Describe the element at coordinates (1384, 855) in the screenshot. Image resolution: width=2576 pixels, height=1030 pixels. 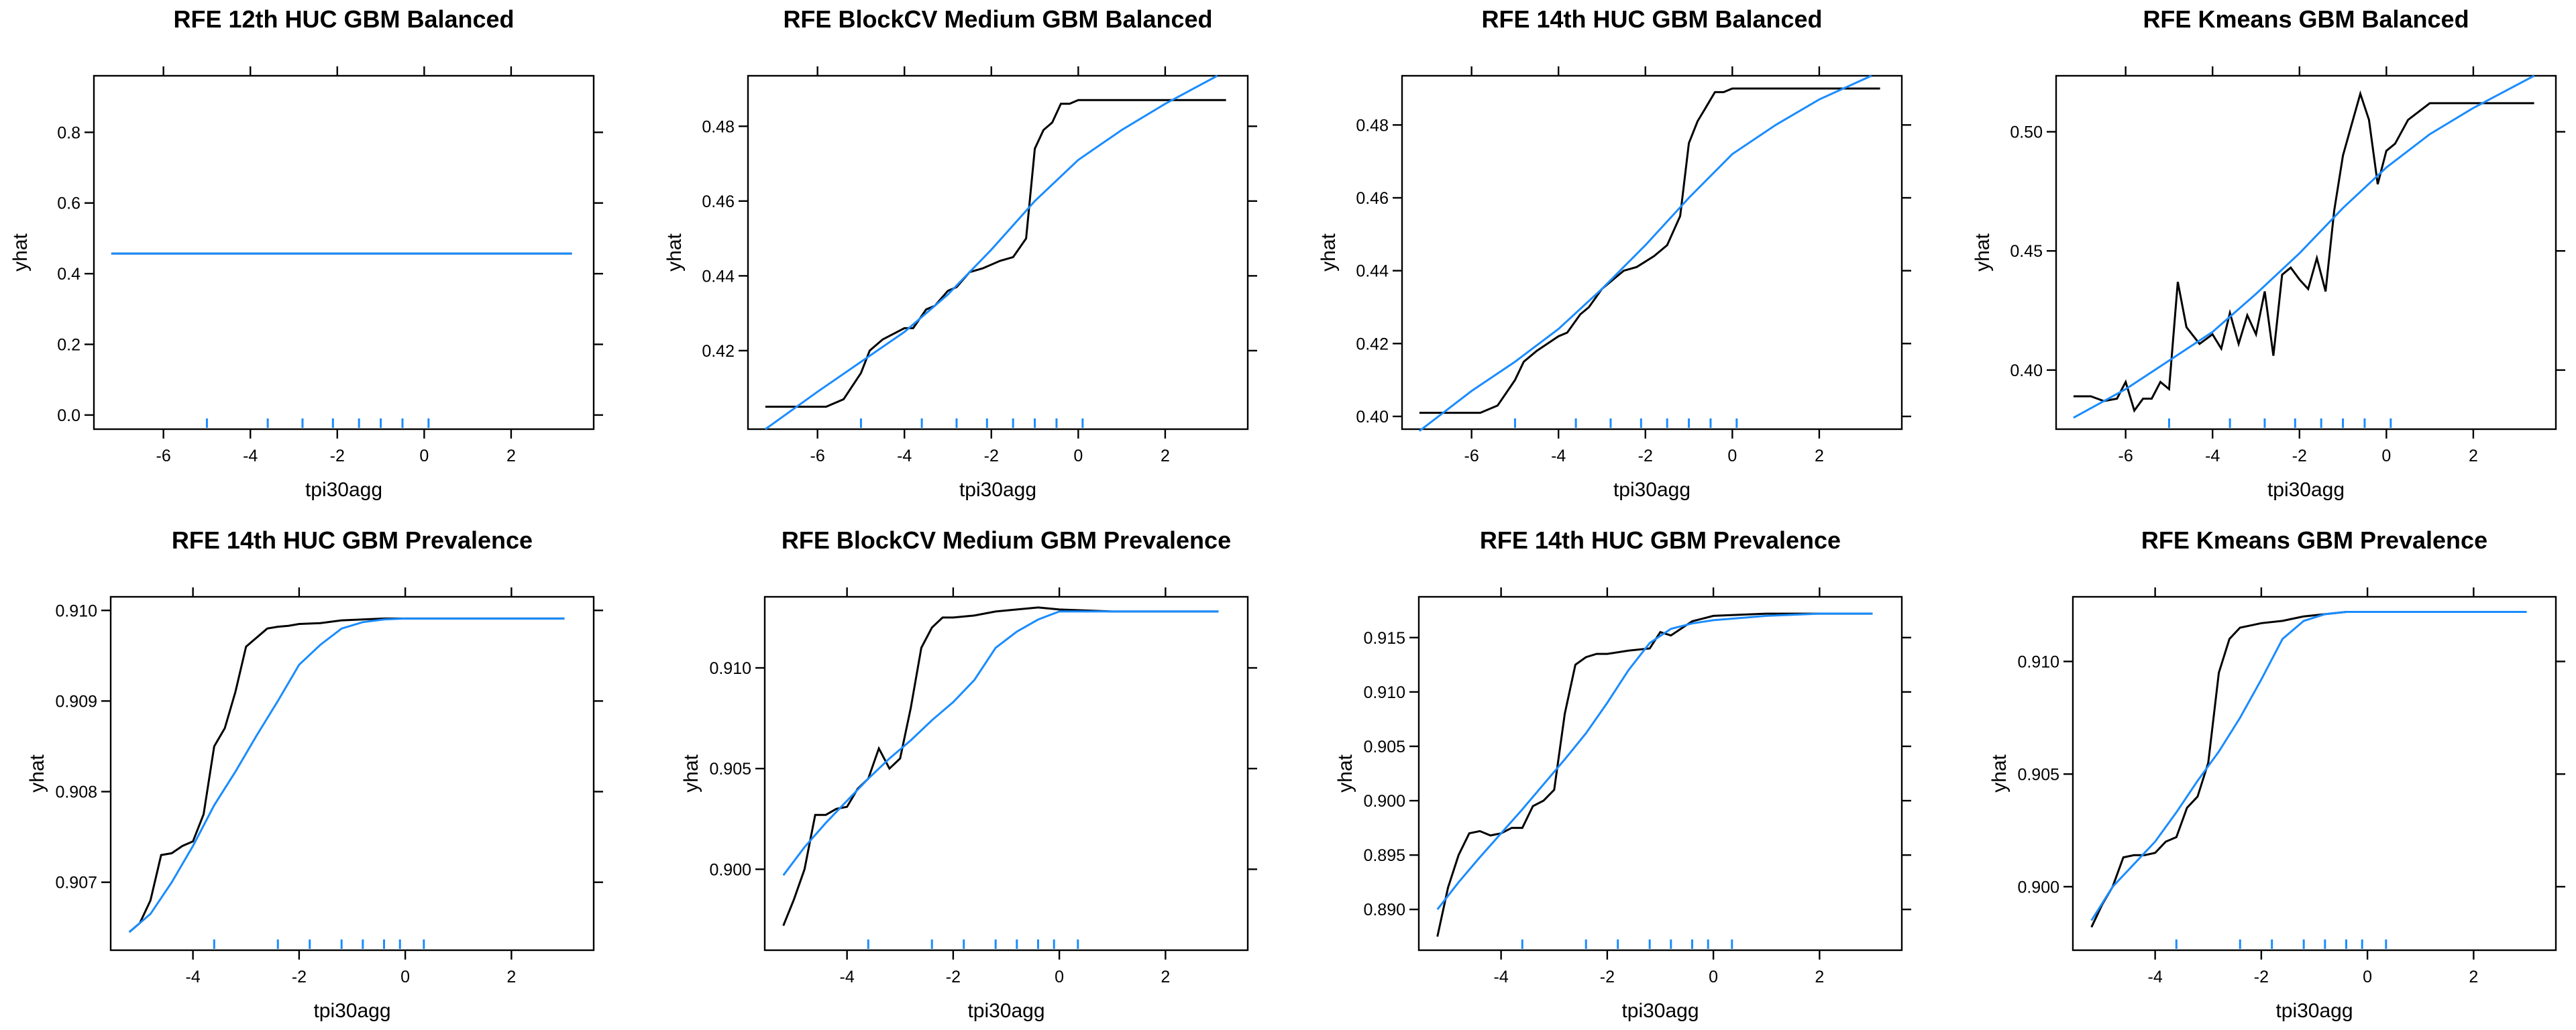
I see `y-tick-label: 0.895` at that location.